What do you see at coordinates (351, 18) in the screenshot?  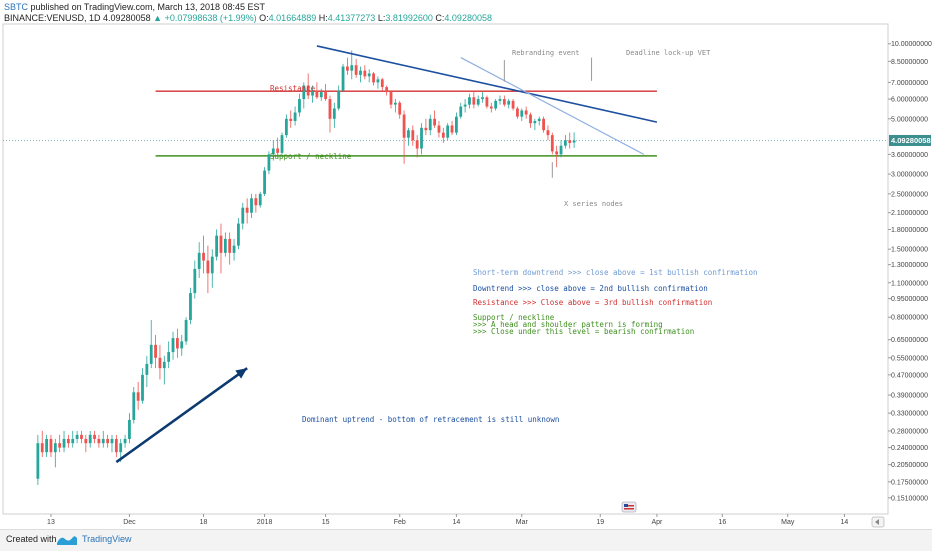 I see `high-value: 4.41377273` at bounding box center [351, 18].